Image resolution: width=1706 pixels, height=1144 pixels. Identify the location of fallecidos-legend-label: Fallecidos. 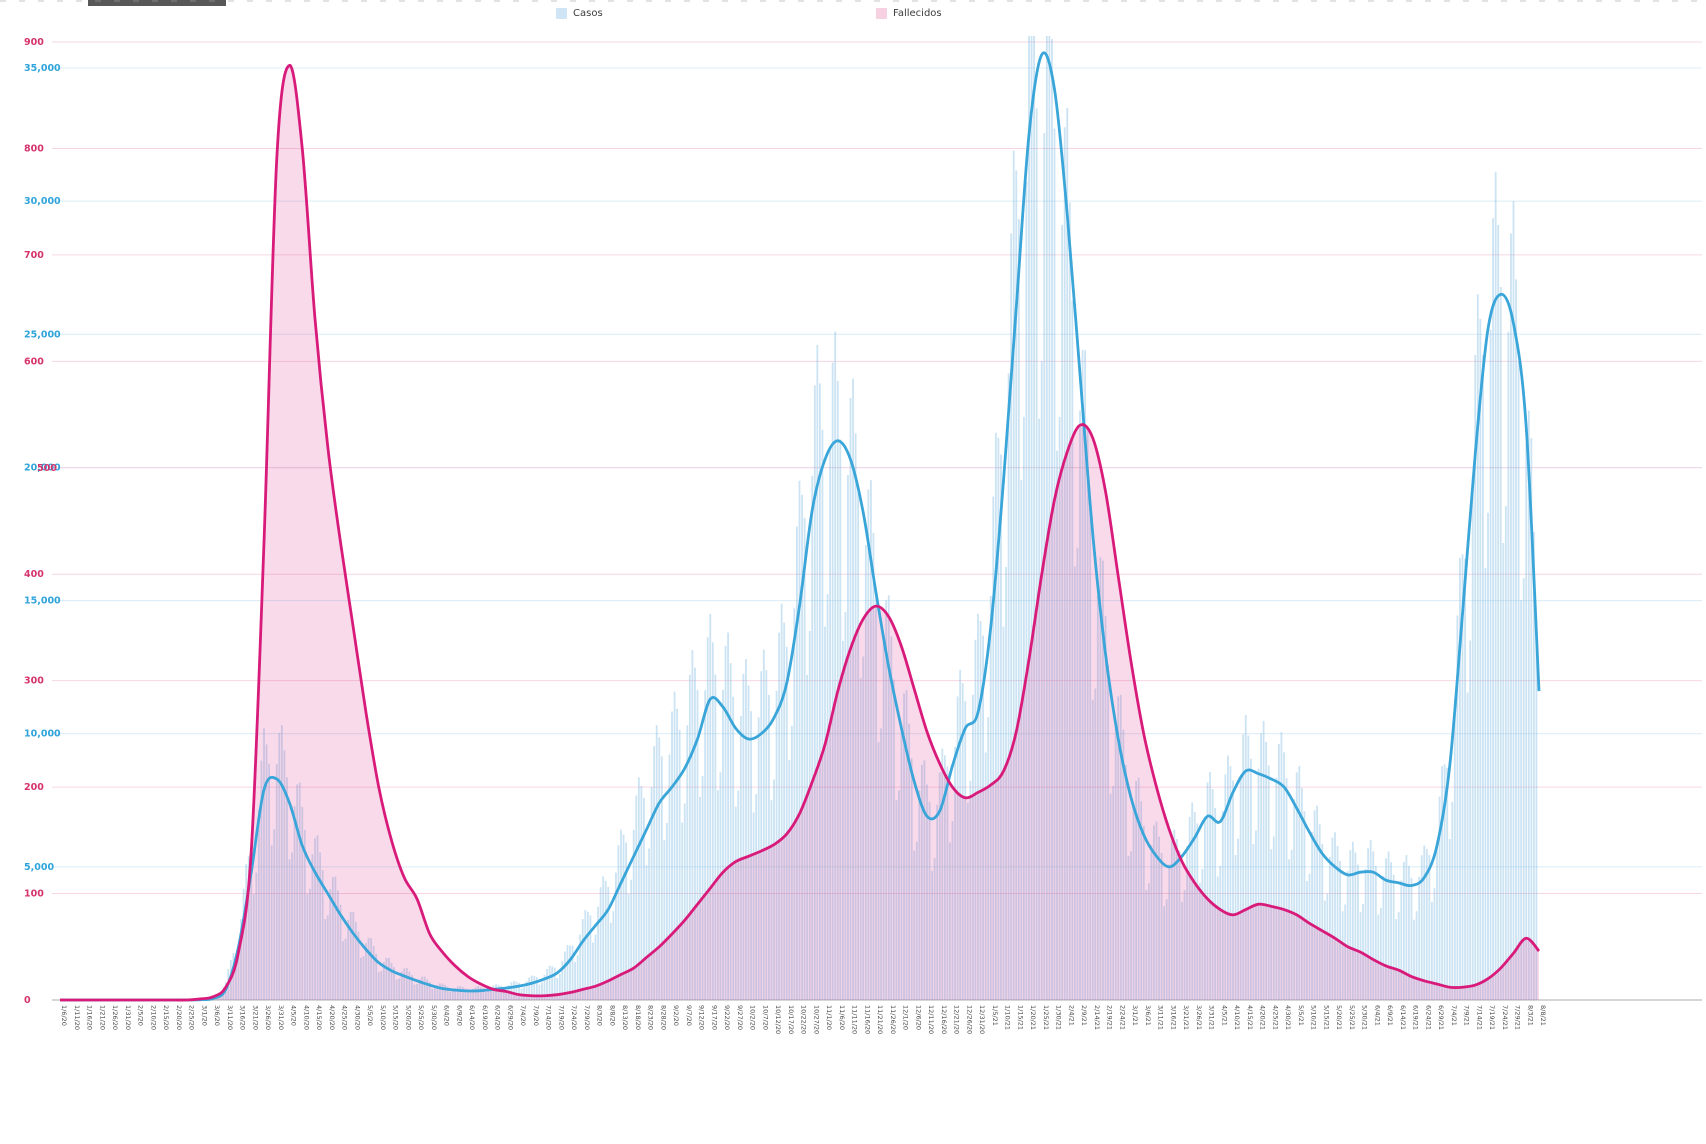
(917, 13).